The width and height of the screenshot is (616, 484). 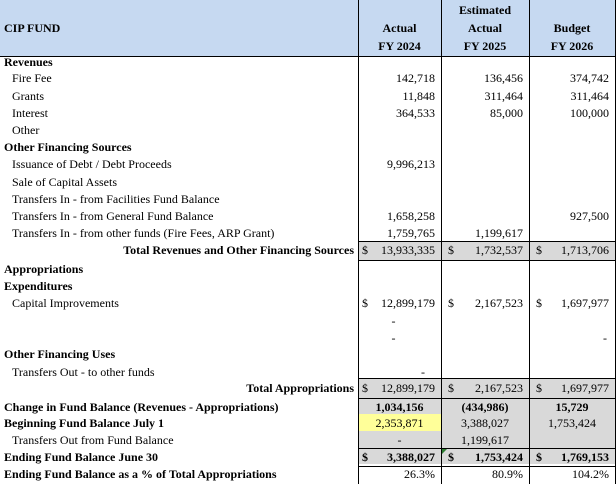 What do you see at coordinates (415, 78) in the screenshot?
I see `cell-fire-fee-fy24: 142,718` at bounding box center [415, 78].